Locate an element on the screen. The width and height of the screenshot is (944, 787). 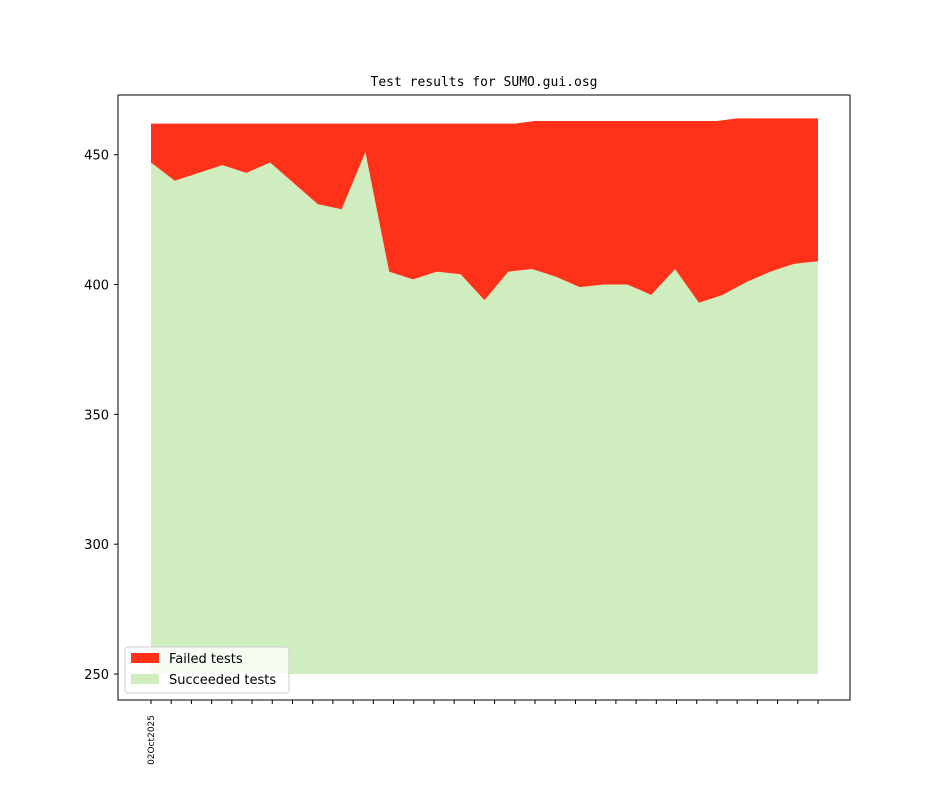
x-tick-label-0: 02Oct2025 is located at coordinates (152, 740).